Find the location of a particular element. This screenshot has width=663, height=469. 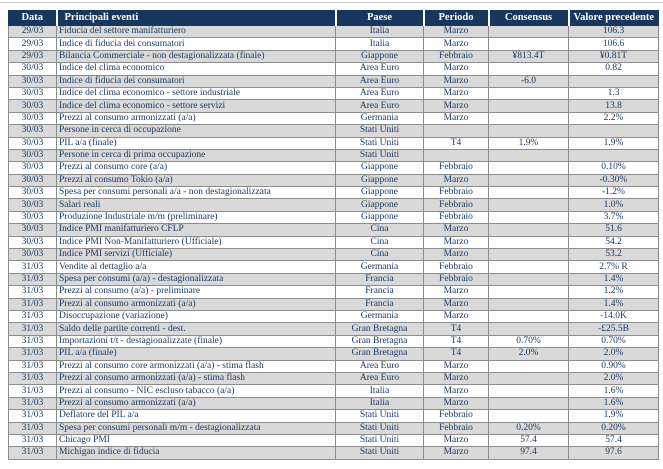

cell-country: Cina is located at coordinates (379, 242).